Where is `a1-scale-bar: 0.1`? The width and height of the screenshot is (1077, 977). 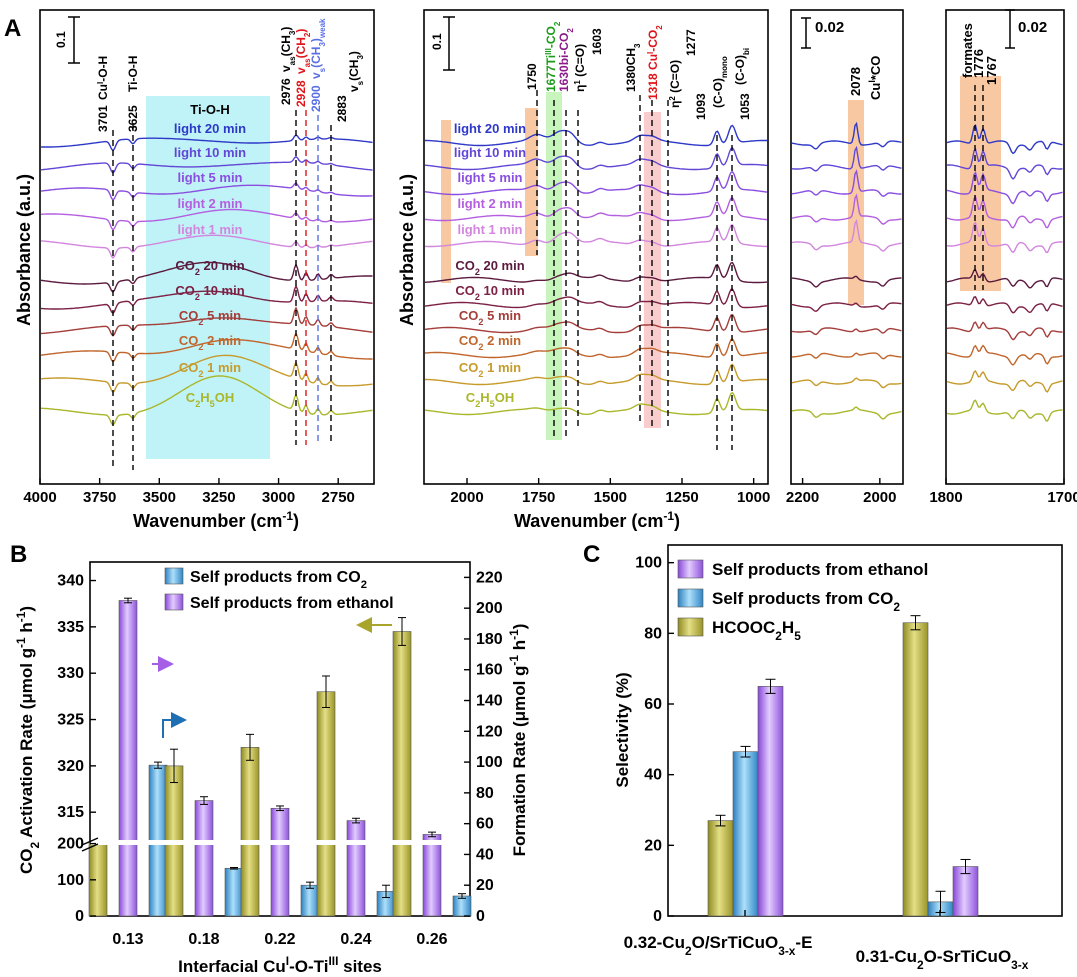
a1-scale-bar: 0.1 is located at coordinates (67, 40).